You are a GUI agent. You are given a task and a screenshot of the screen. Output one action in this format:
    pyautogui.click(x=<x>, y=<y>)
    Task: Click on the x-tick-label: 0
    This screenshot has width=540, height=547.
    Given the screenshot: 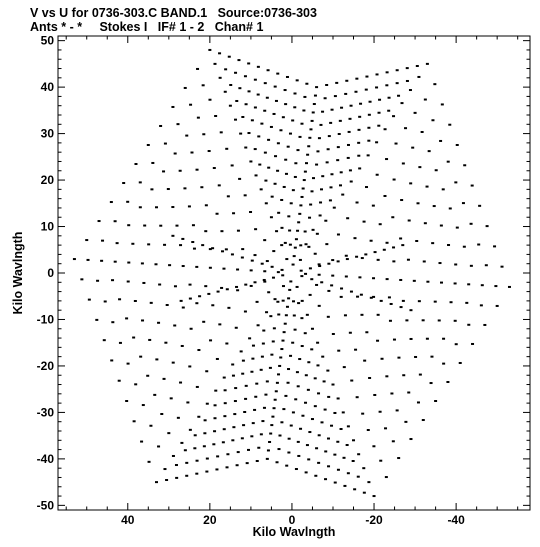 What is the action you would take?
    pyautogui.click(x=292, y=520)
    